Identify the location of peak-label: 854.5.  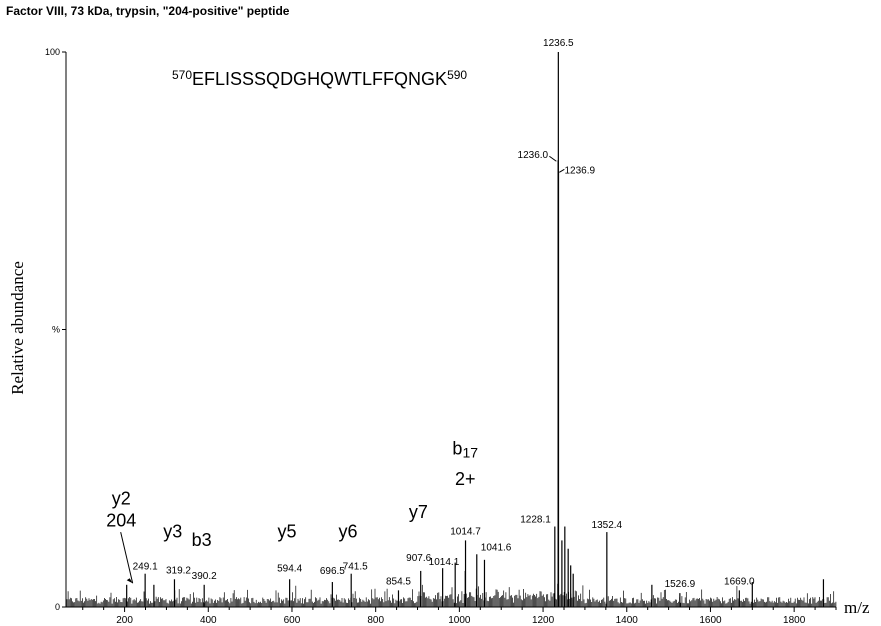
(398, 581).